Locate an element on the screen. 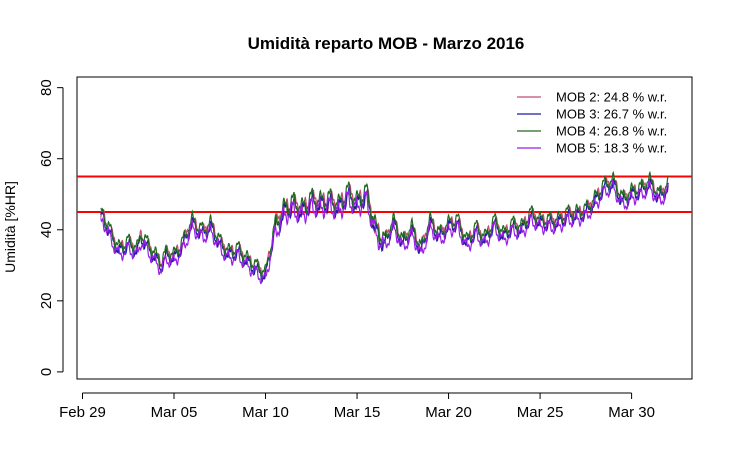  x-tick-label: Mar 20 is located at coordinates (448, 412).